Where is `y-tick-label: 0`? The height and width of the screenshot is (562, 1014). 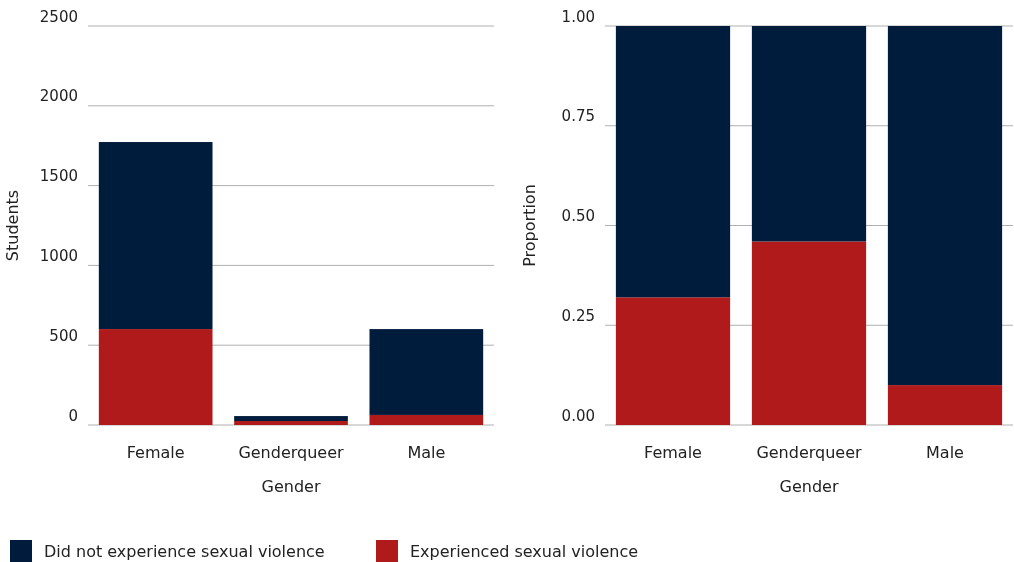
y-tick-label: 0 is located at coordinates (73, 415).